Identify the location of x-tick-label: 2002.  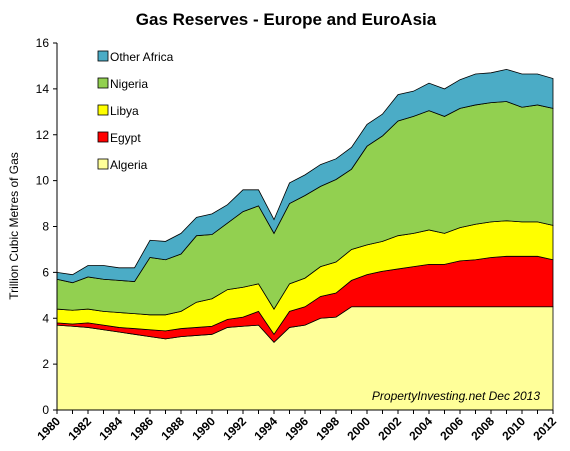
(389, 428).